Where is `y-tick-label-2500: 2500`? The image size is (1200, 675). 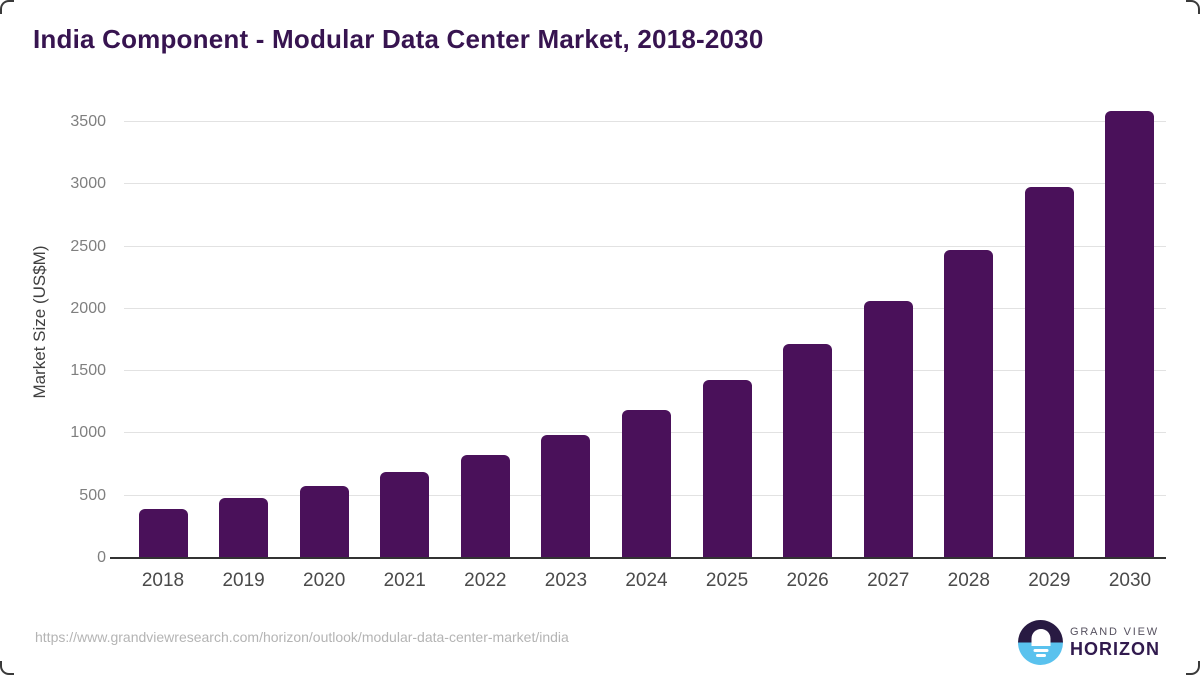 y-tick-label-2500: 2500 is located at coordinates (88, 246).